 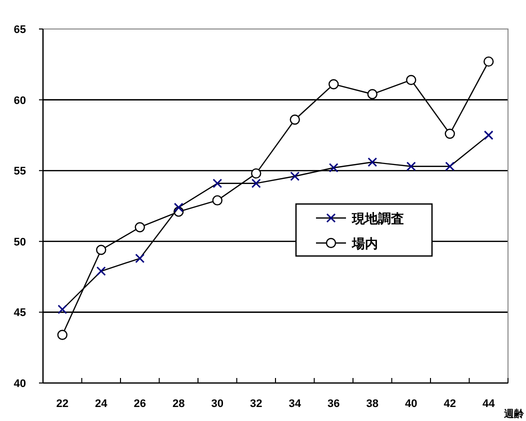 I want to click on x-tick-label: 26, so click(x=140, y=404).